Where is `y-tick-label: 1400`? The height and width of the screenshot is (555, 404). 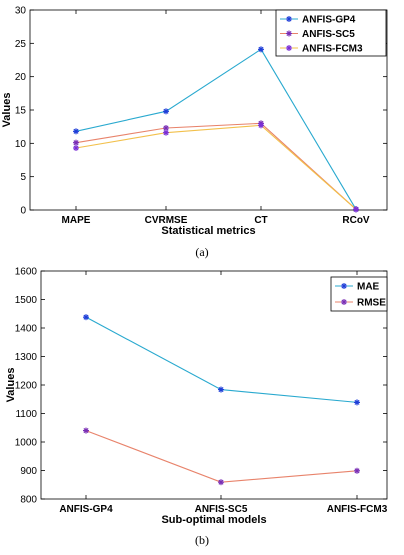
y-tick-label: 1400 is located at coordinates (26, 329).